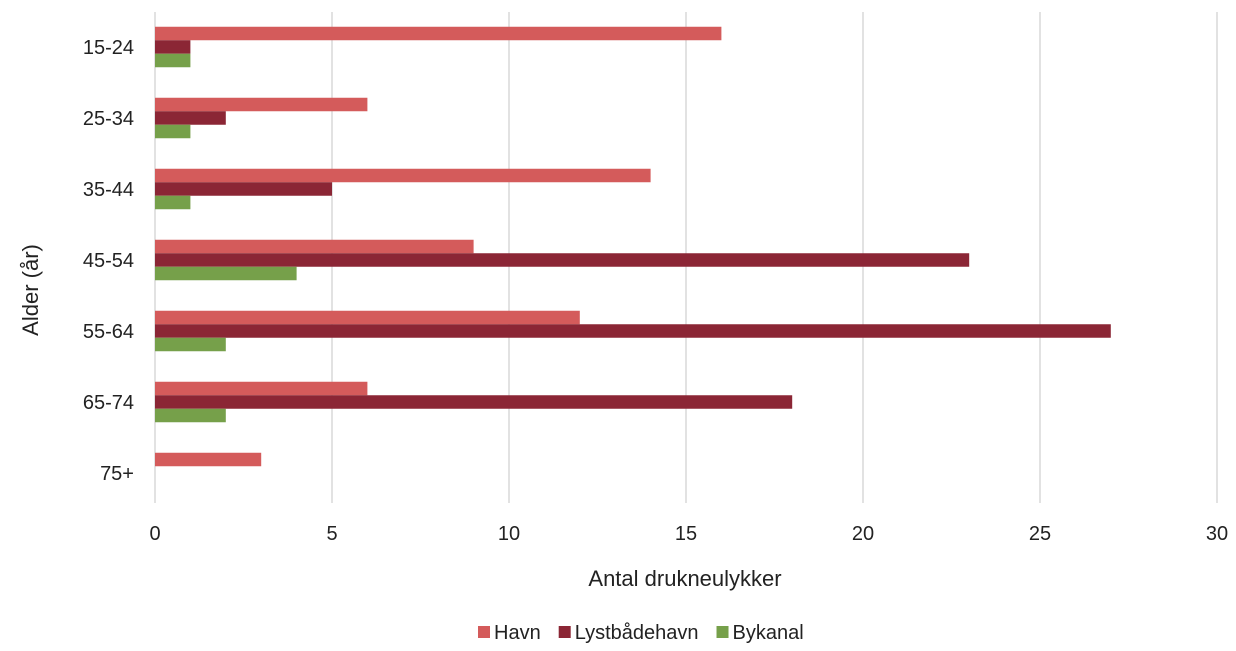 The width and height of the screenshot is (1236, 651). What do you see at coordinates (173, 47) in the screenshot?
I see `bar-lystbådehavn-15-24` at bounding box center [173, 47].